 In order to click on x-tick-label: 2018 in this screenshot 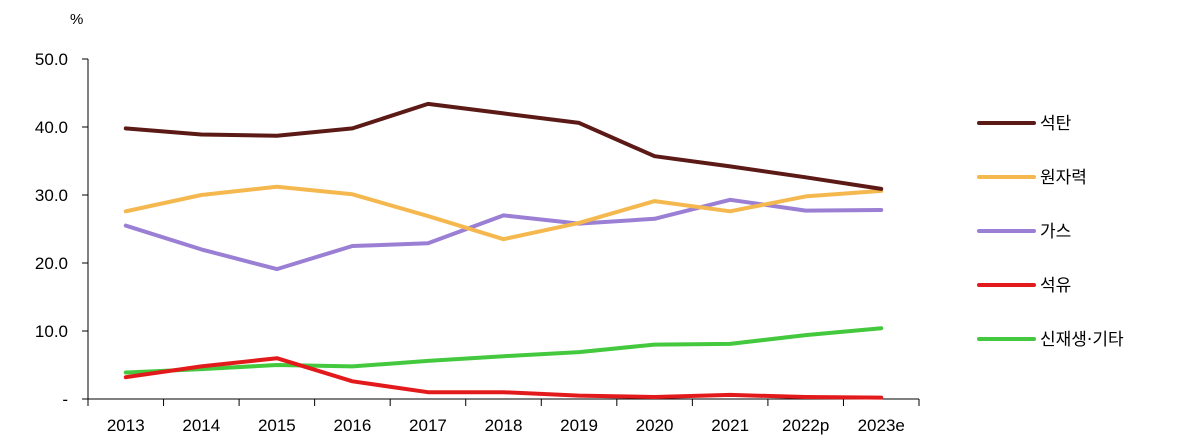, I will do `click(504, 425)`.